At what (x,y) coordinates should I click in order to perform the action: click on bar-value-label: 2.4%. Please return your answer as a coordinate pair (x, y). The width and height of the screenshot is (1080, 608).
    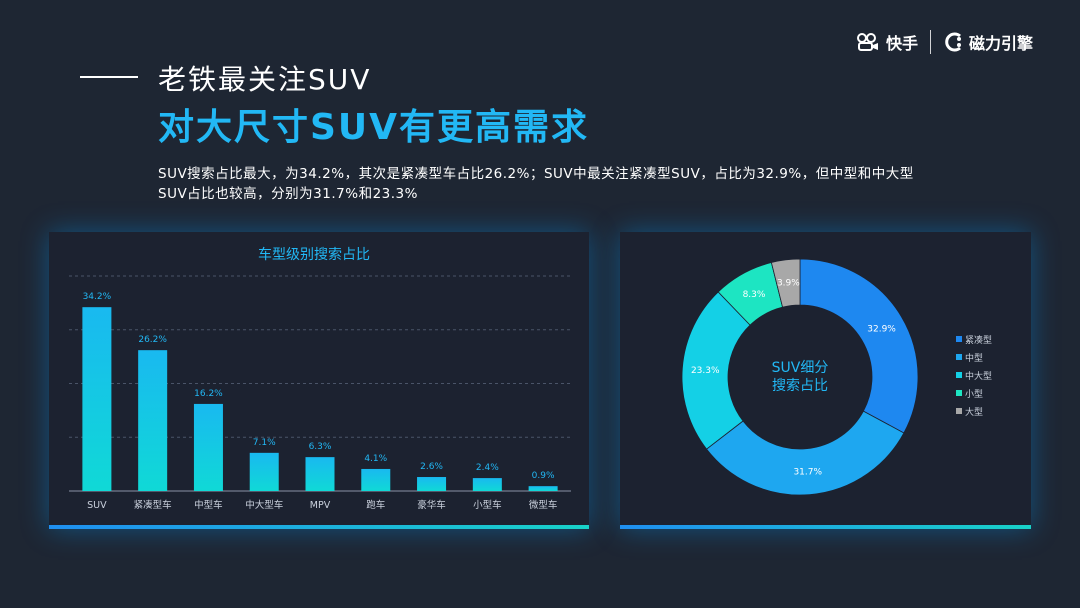
    Looking at the image, I should click on (487, 468).